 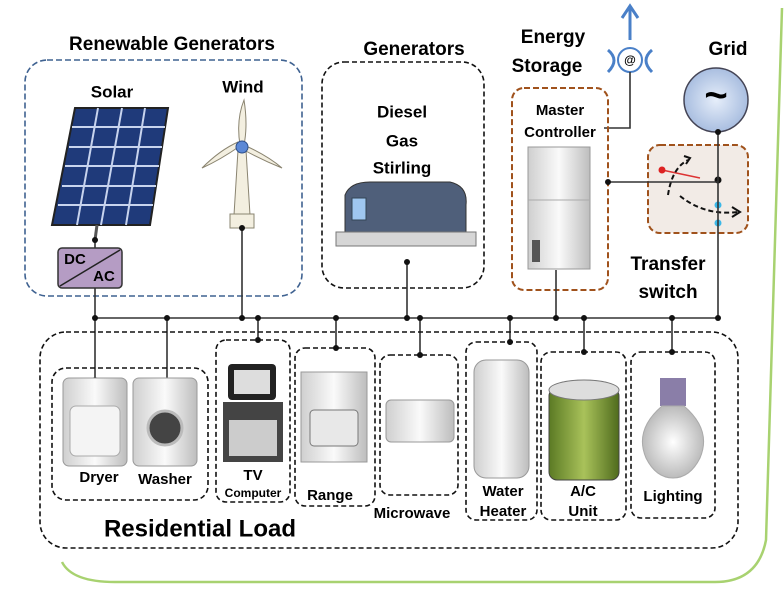 What do you see at coordinates (104, 276) in the screenshot?
I see `converter-ac: AC` at bounding box center [104, 276].